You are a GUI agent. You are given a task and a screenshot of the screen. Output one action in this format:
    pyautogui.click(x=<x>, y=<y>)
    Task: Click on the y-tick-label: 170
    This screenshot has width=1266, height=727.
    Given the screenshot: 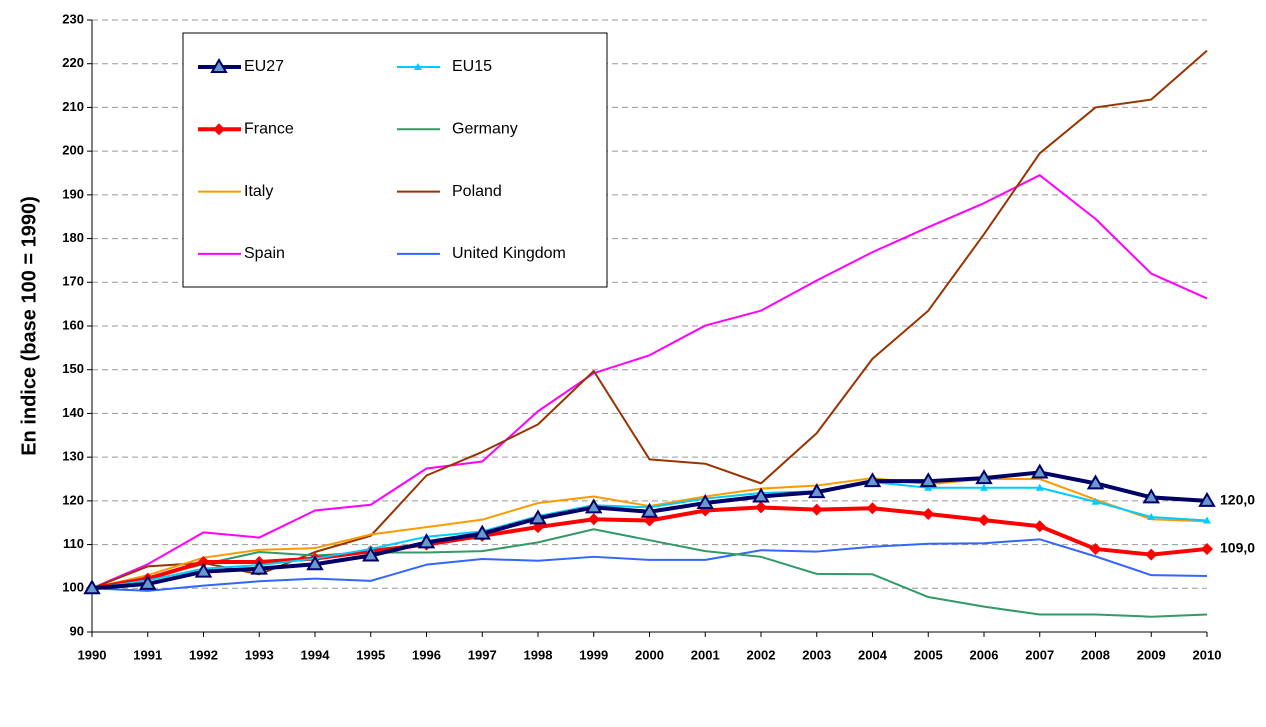 What is the action you would take?
    pyautogui.click(x=73, y=281)
    